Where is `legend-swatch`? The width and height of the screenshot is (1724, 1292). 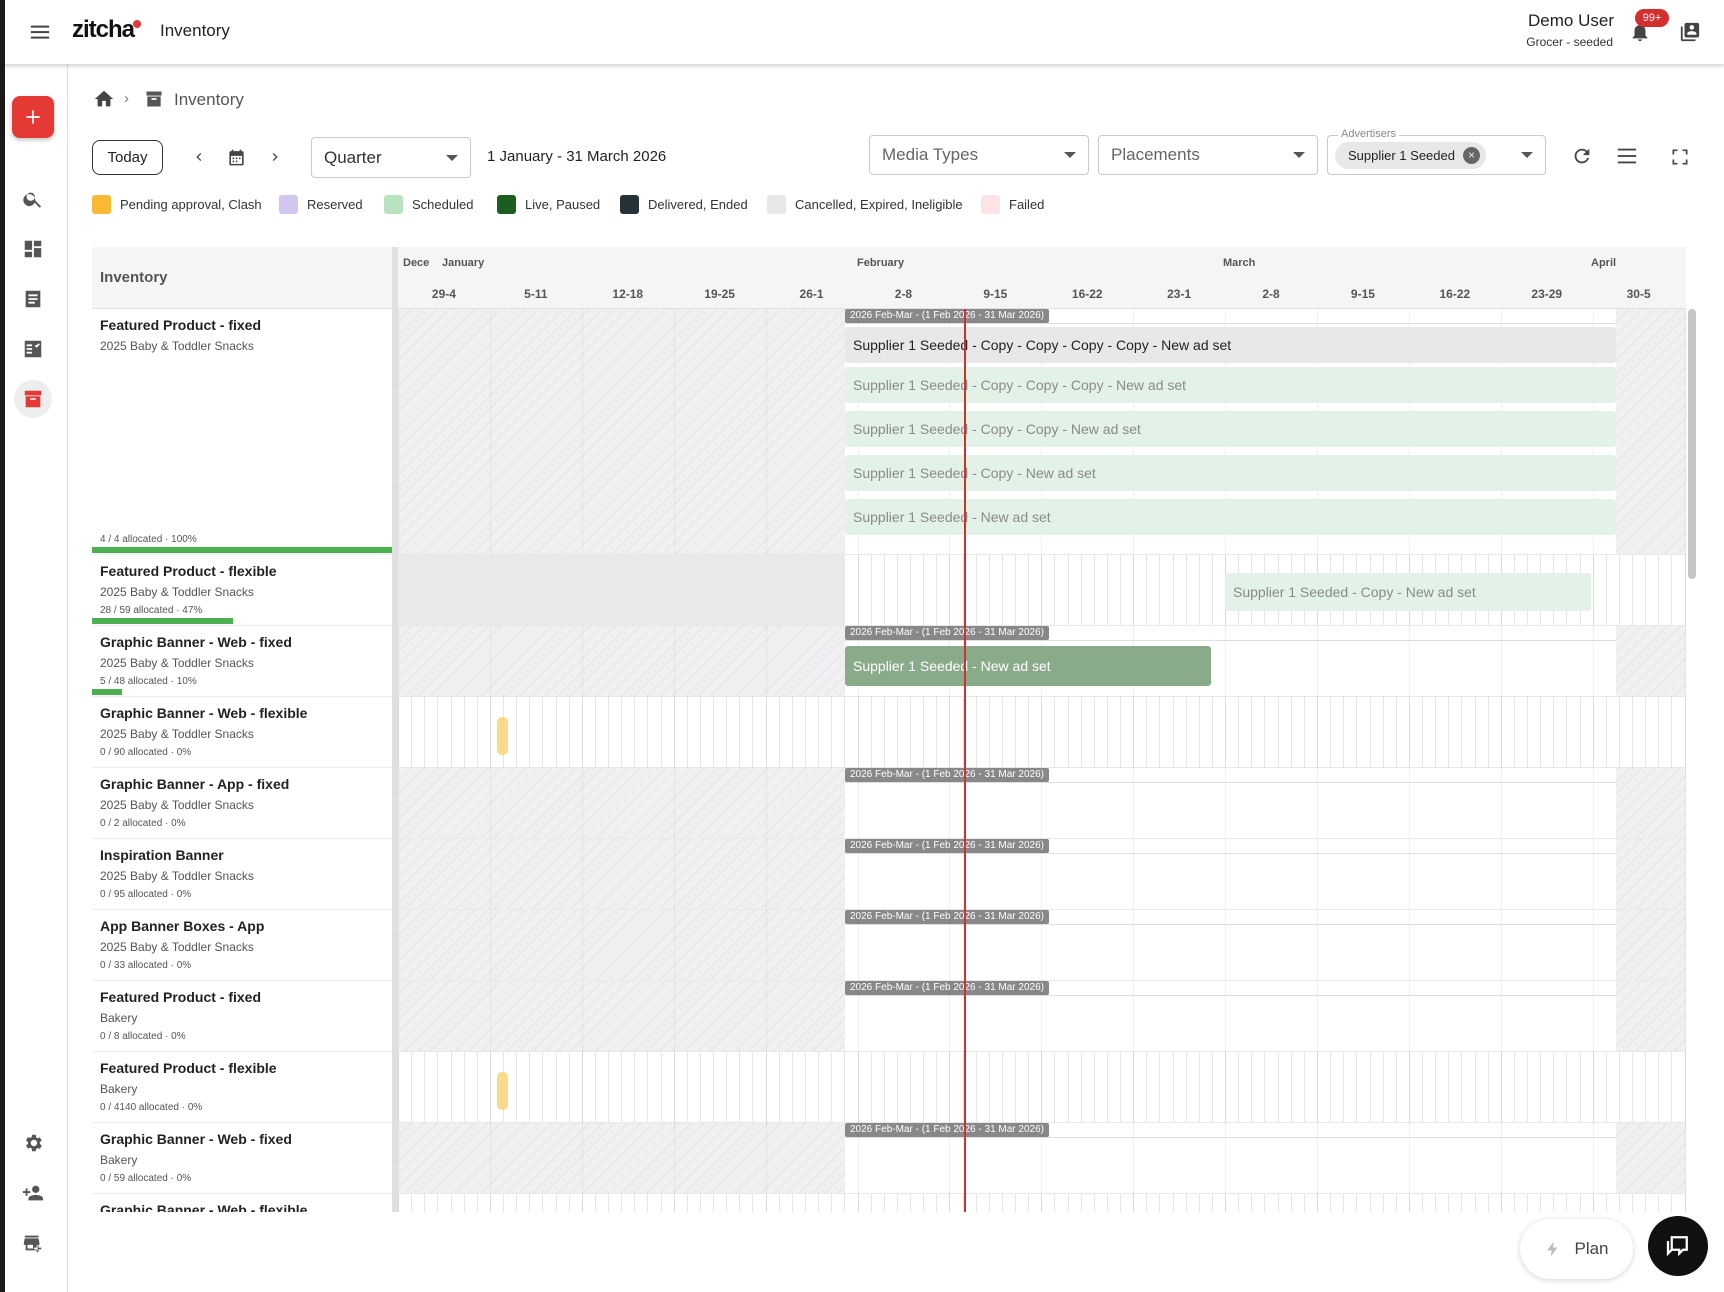
legend-swatch is located at coordinates (393, 204).